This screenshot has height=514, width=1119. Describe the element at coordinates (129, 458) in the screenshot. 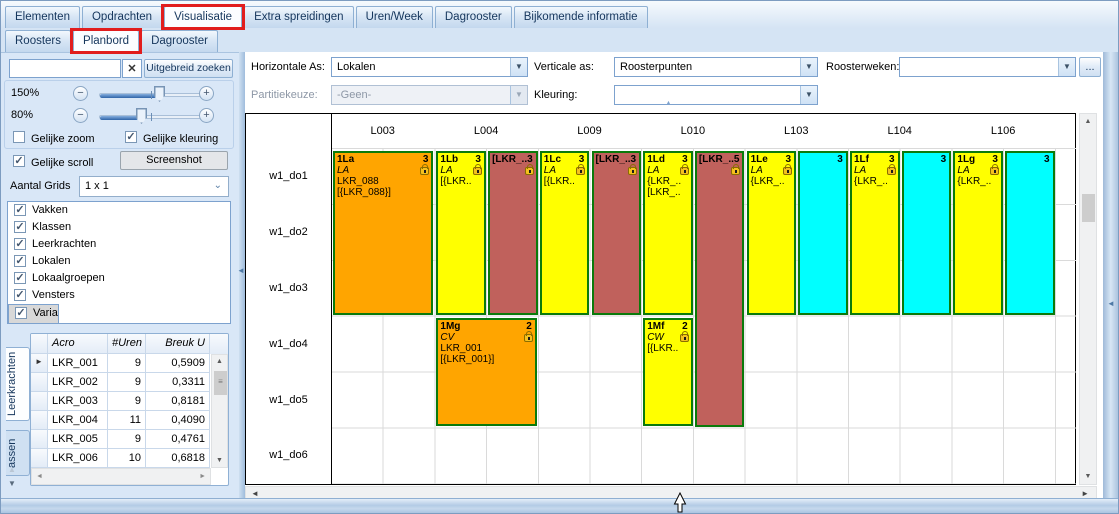

I see `table-row: LKR_006 10 0,6818` at that location.